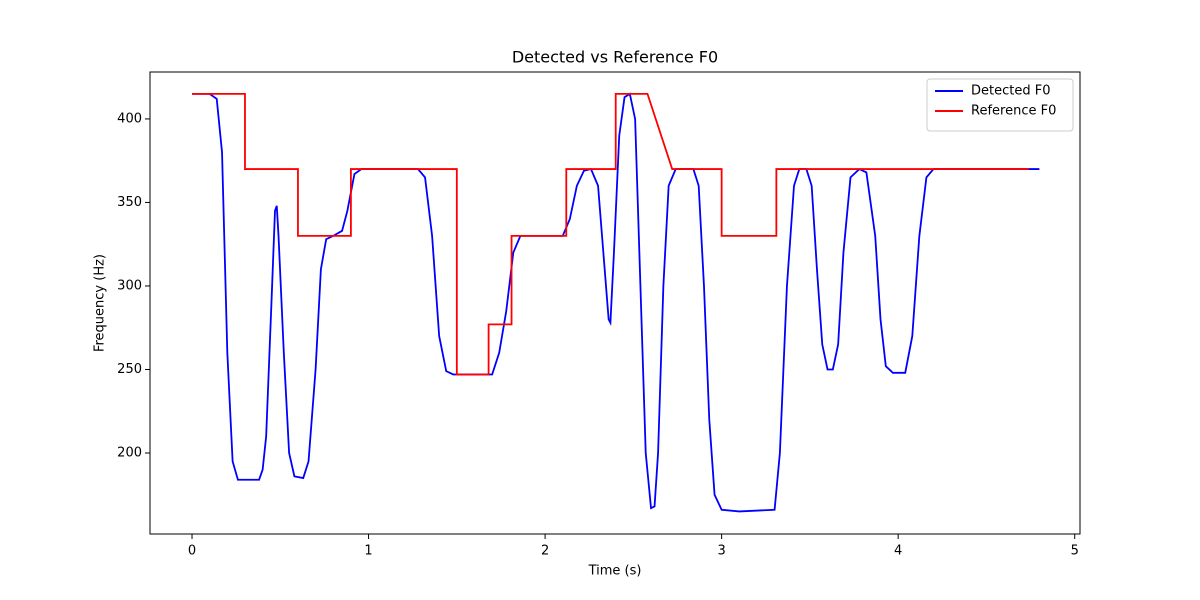 Image resolution: width=1200 pixels, height=600 pixels. What do you see at coordinates (129, 452) in the screenshot?
I see `y-tick-label: 200` at bounding box center [129, 452].